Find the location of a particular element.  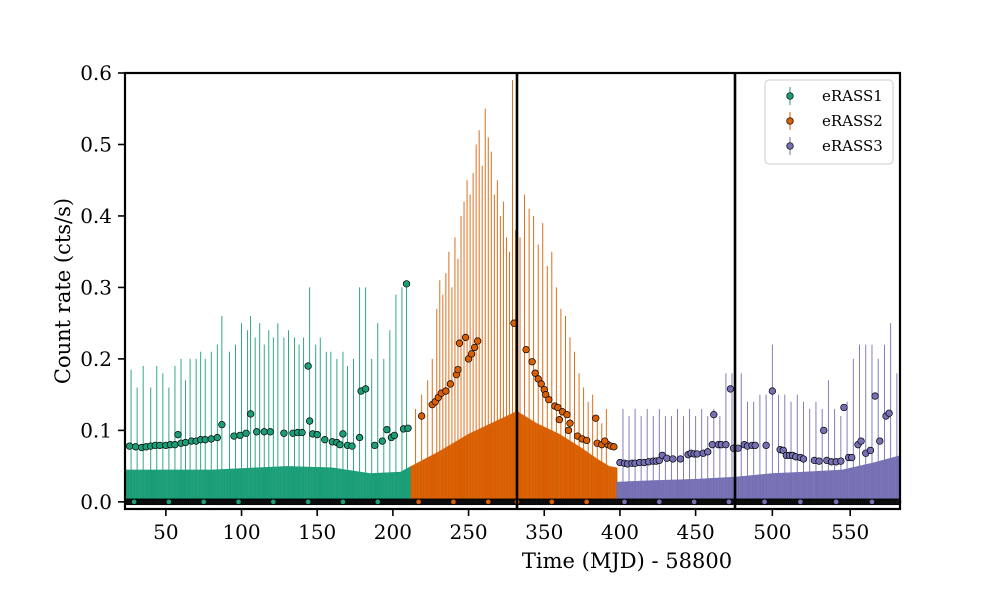

legend: eRASS1 eRASS2 eRASS3 is located at coordinates (829, 122).